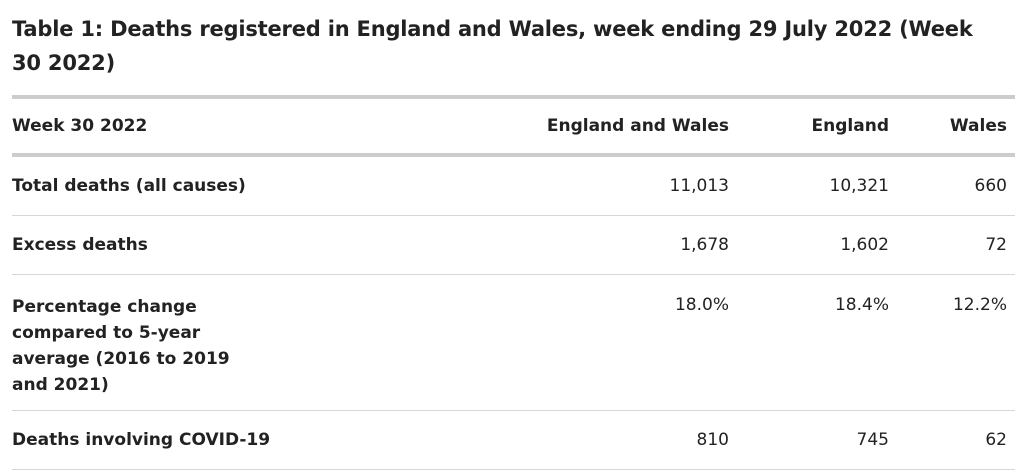  What do you see at coordinates (701, 305) in the screenshot?
I see `cell-england-and-wales: 18.0%` at bounding box center [701, 305].